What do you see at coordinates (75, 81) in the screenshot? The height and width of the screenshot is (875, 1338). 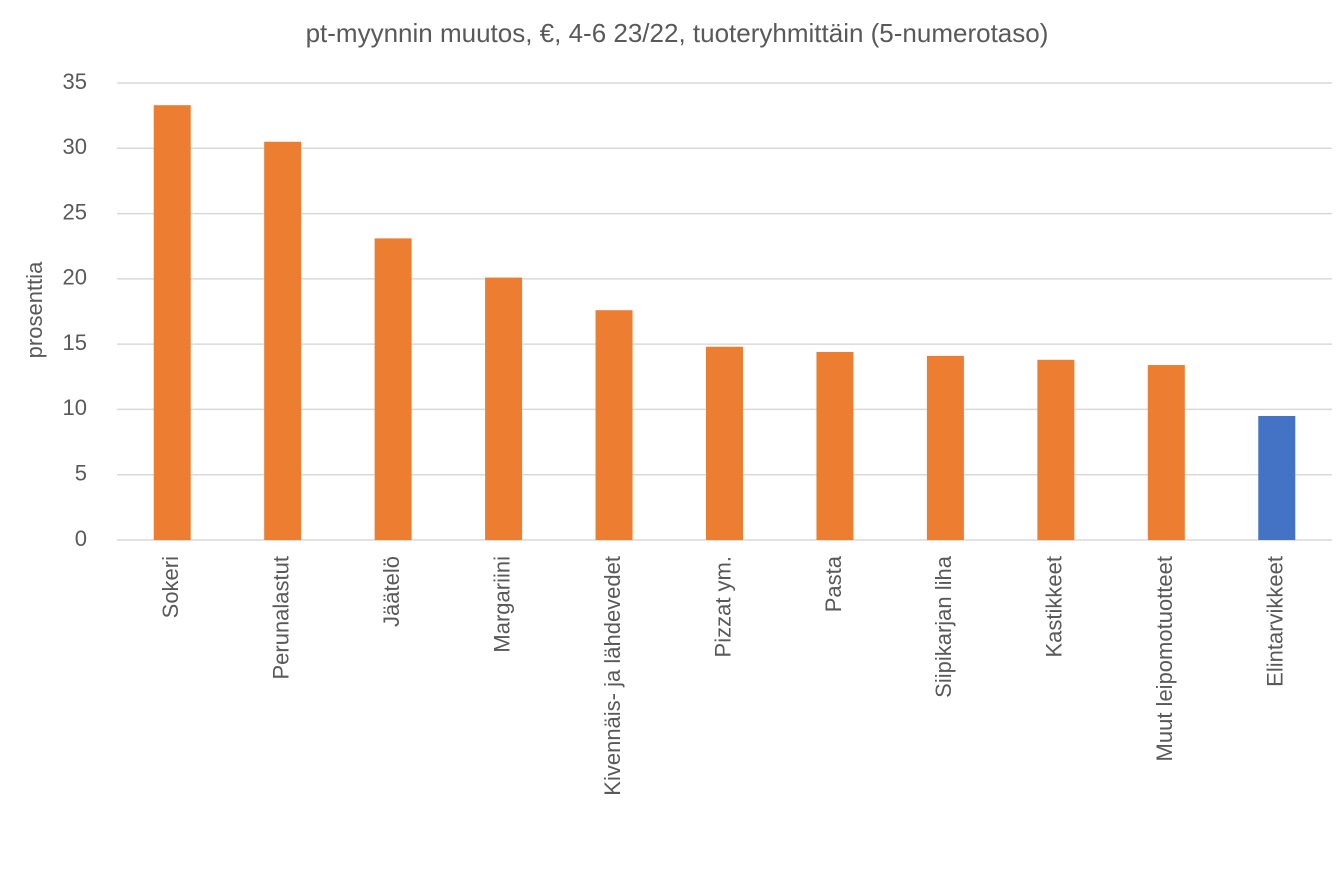 I see `y-tick-label: 35` at bounding box center [75, 81].